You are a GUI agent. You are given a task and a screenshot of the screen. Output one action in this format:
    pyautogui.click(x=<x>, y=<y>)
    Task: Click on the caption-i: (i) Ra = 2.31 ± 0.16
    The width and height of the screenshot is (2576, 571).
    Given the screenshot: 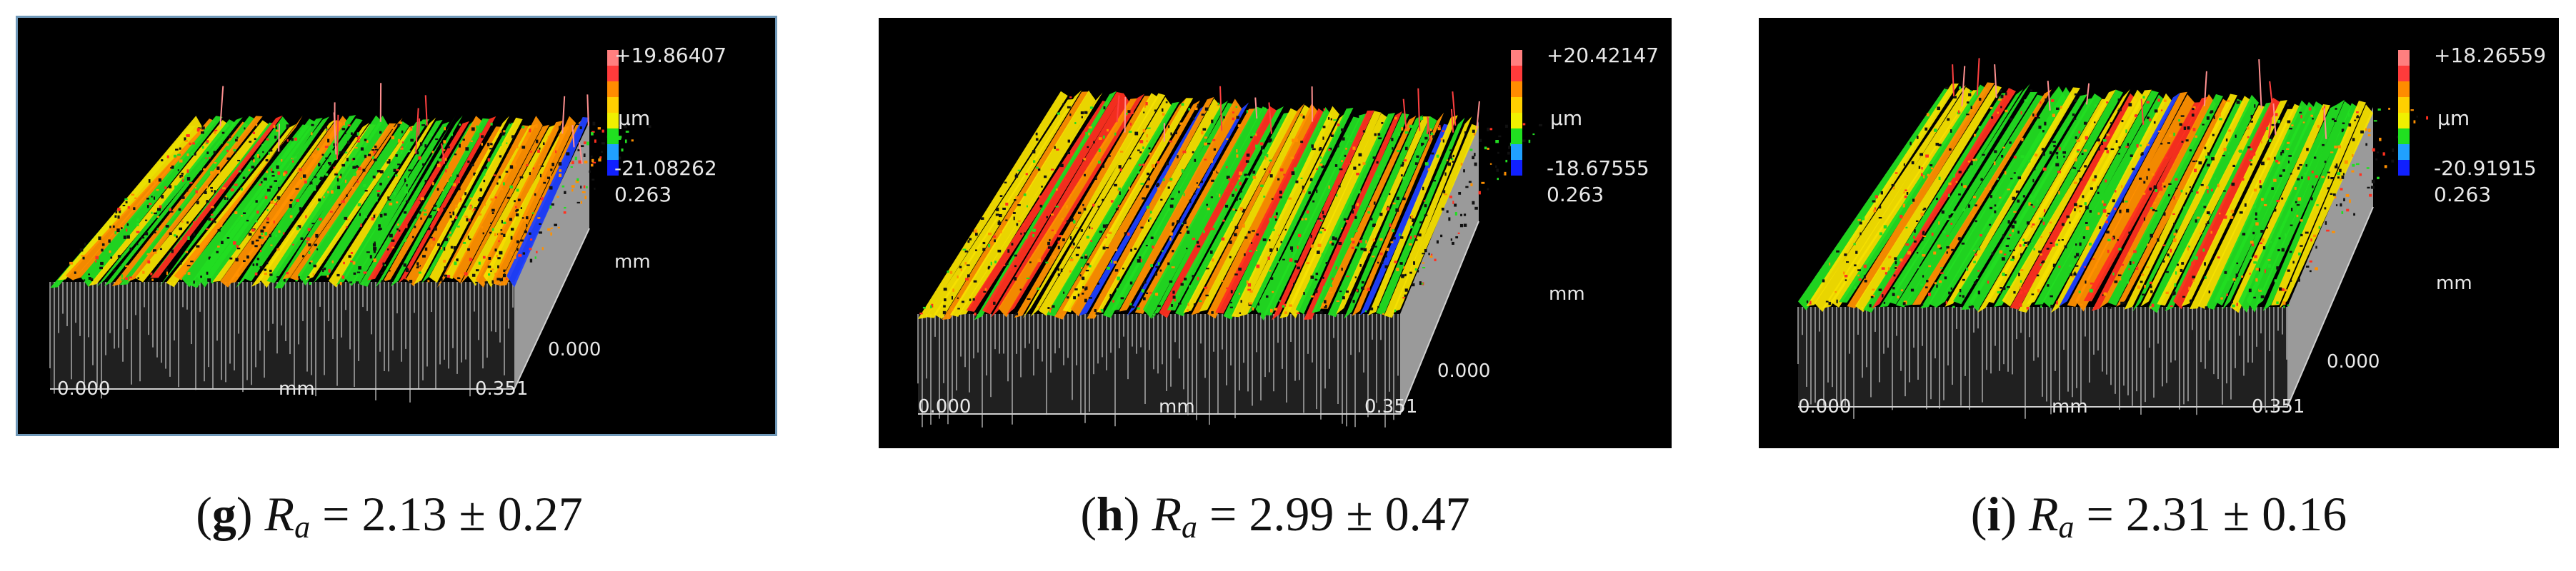 What is the action you would take?
    pyautogui.click(x=2158, y=516)
    